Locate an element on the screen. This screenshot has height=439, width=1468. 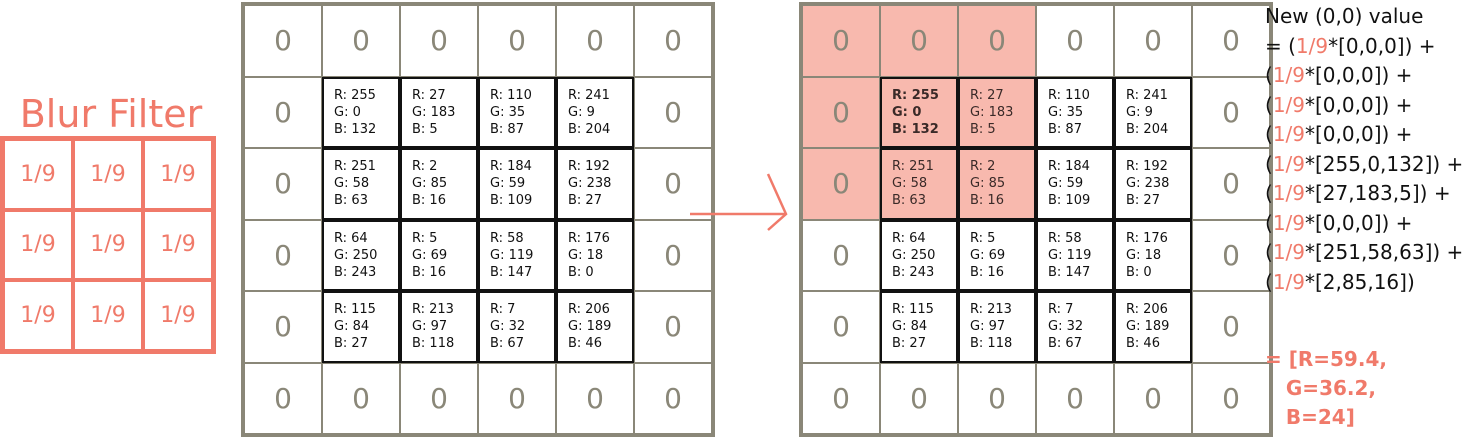
pixel-b-value: B: 132 is located at coordinates (355, 129).